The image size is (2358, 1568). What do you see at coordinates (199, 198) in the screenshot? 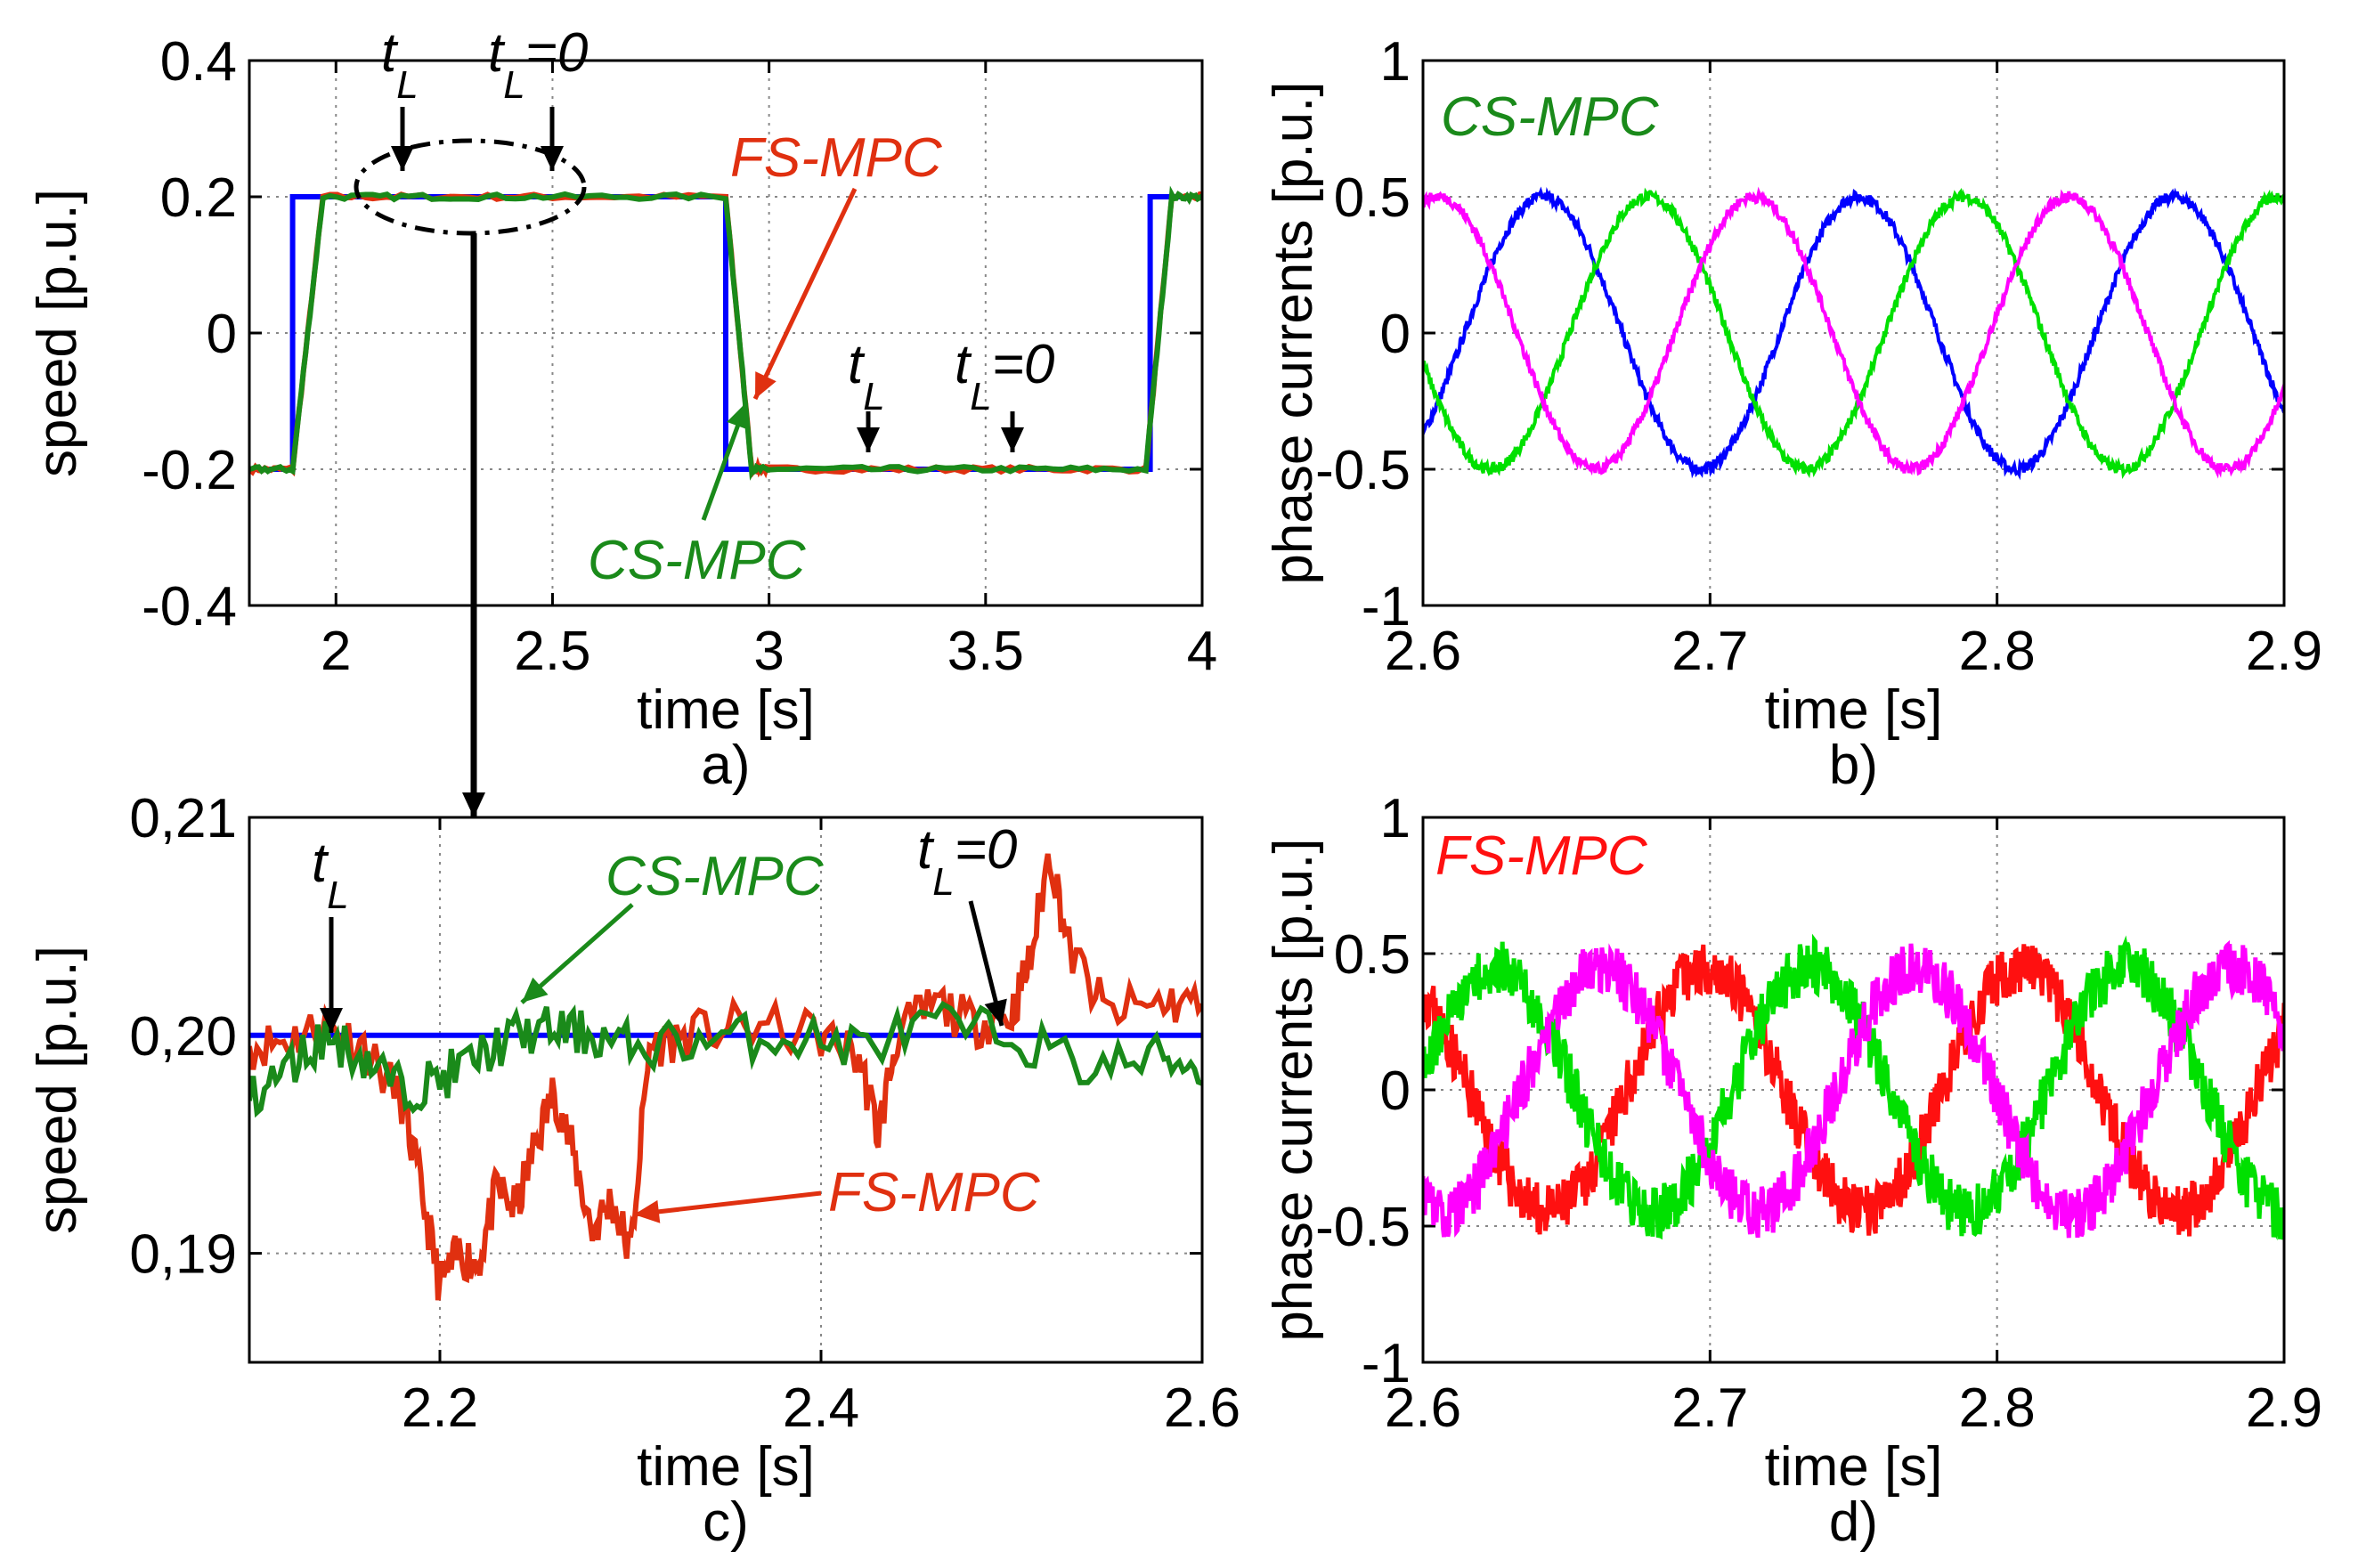
I see `y-tick-label: 0.2` at bounding box center [199, 198].